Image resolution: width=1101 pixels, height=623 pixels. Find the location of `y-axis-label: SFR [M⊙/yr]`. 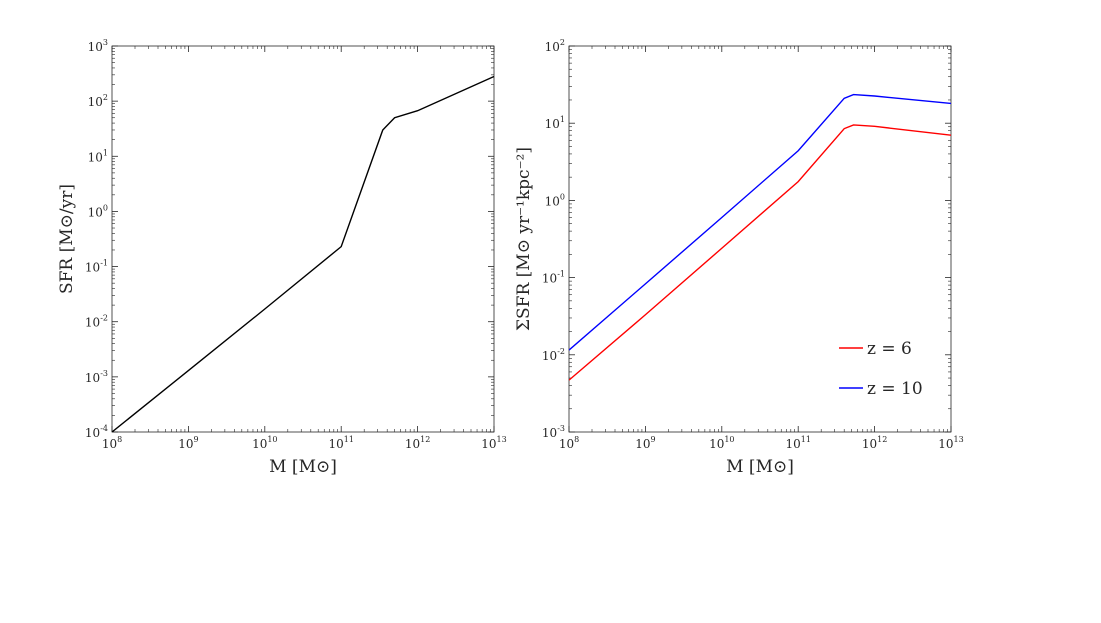

y-axis-label: SFR [M⊙/yr] is located at coordinates (67, 239).